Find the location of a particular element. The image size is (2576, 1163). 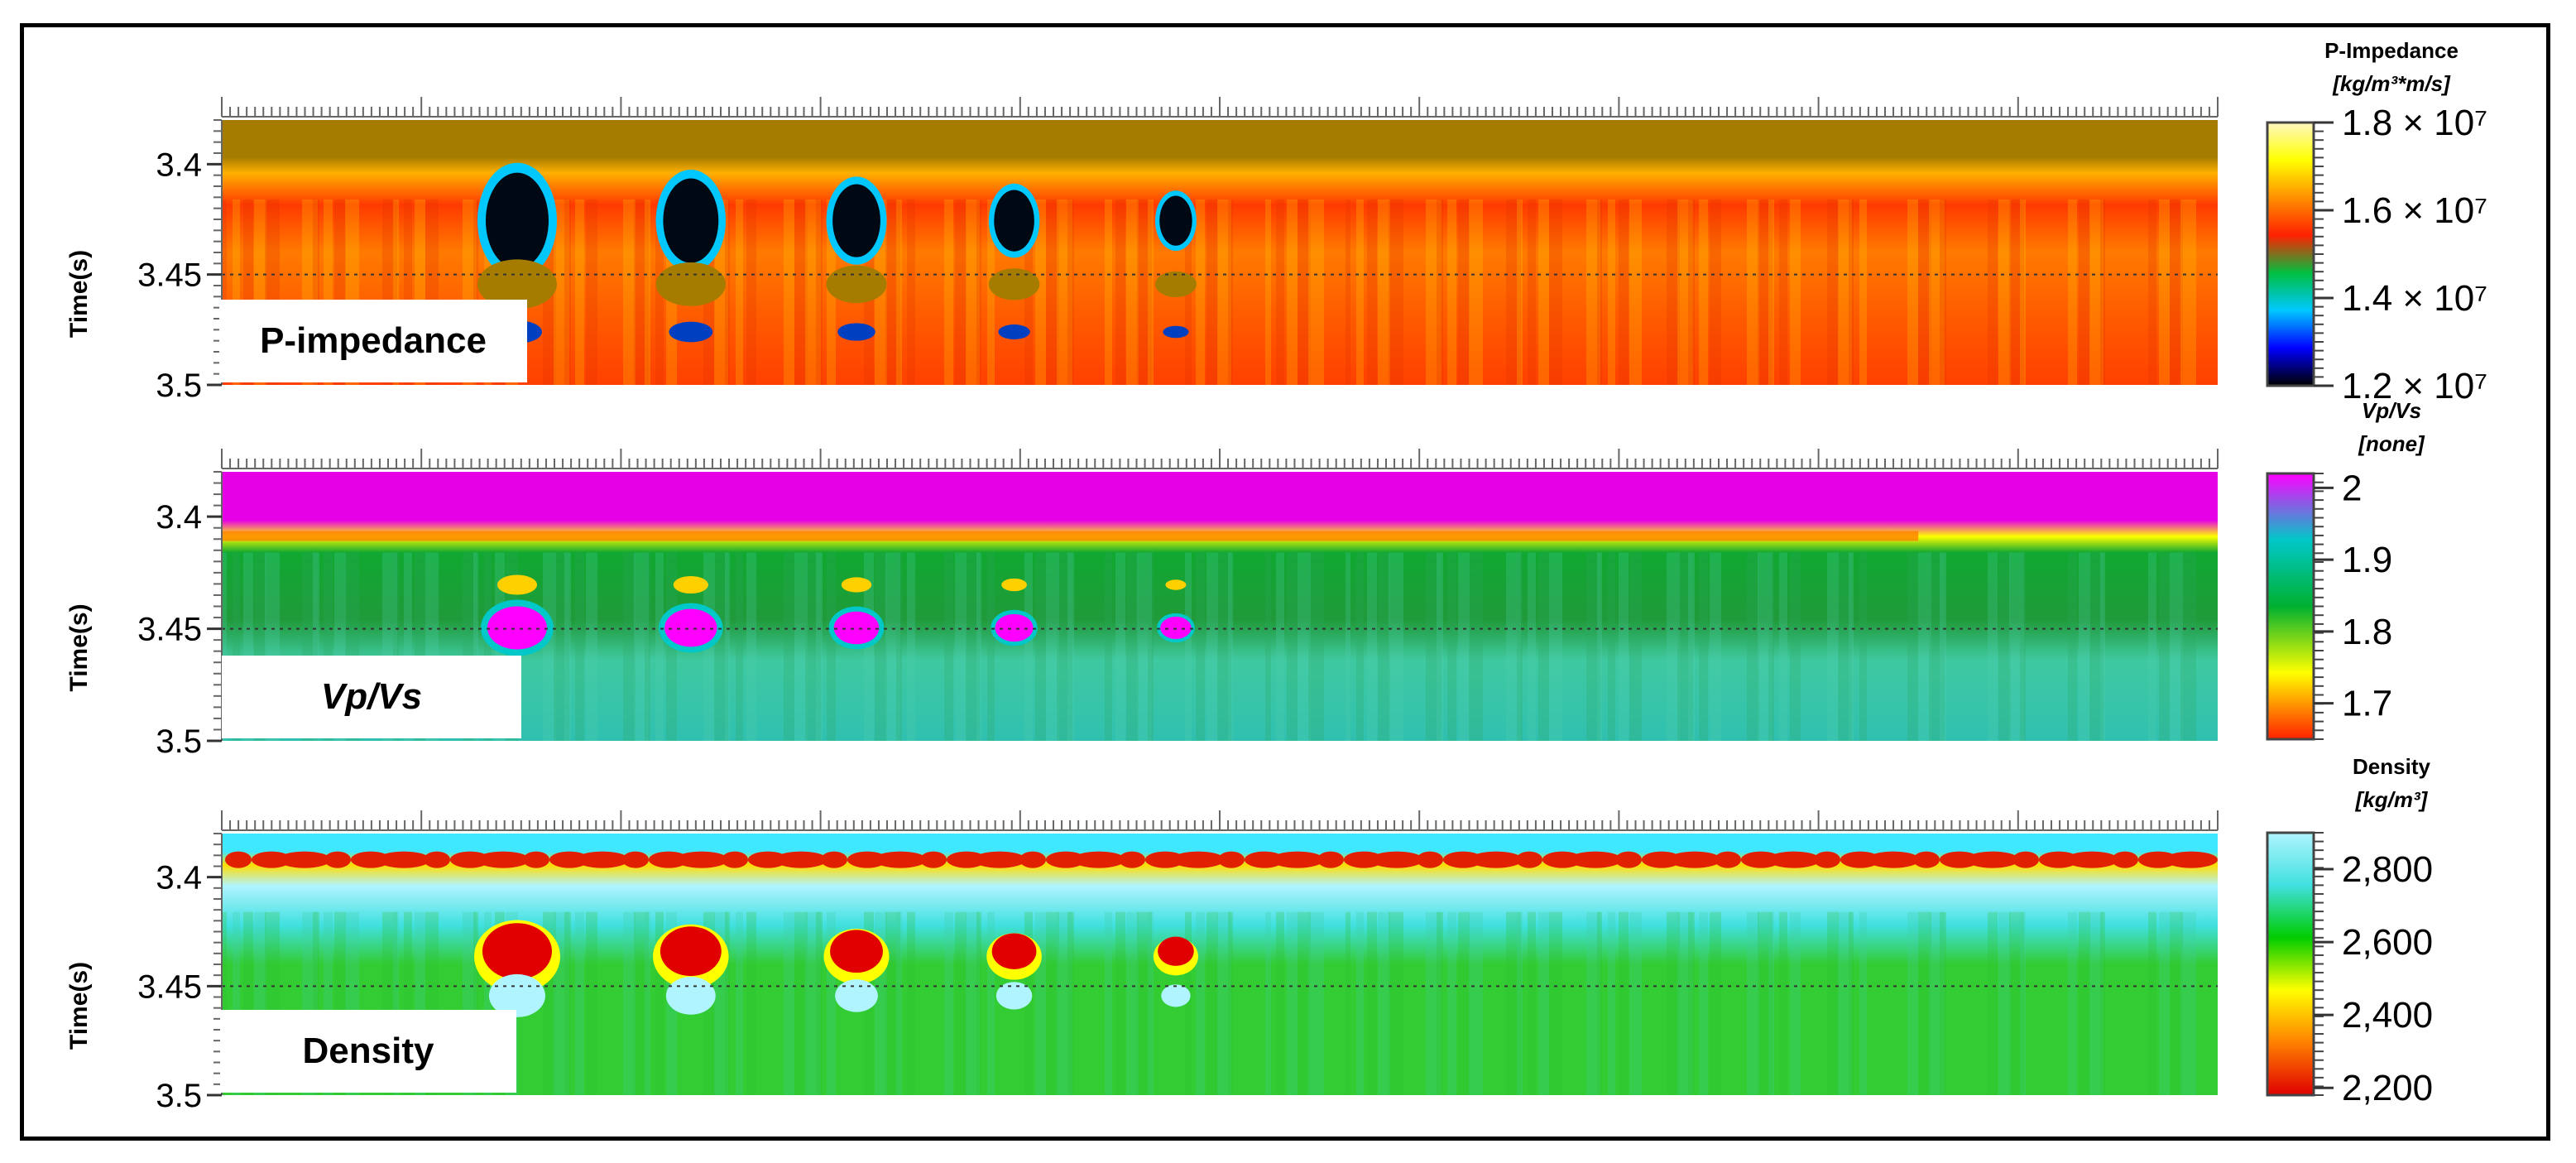

colorbar-unit: [kg/m³*m/s] is located at coordinates (2391, 83).